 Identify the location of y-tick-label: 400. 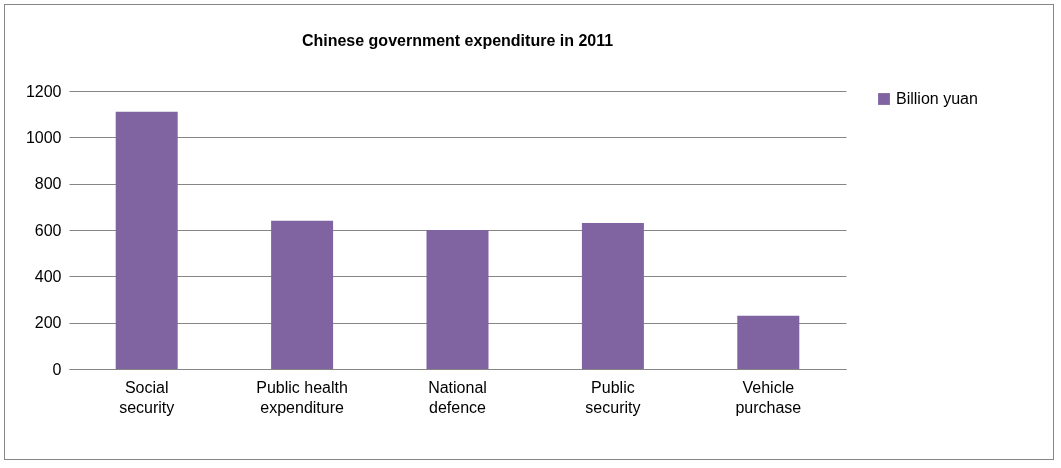
(48, 276).